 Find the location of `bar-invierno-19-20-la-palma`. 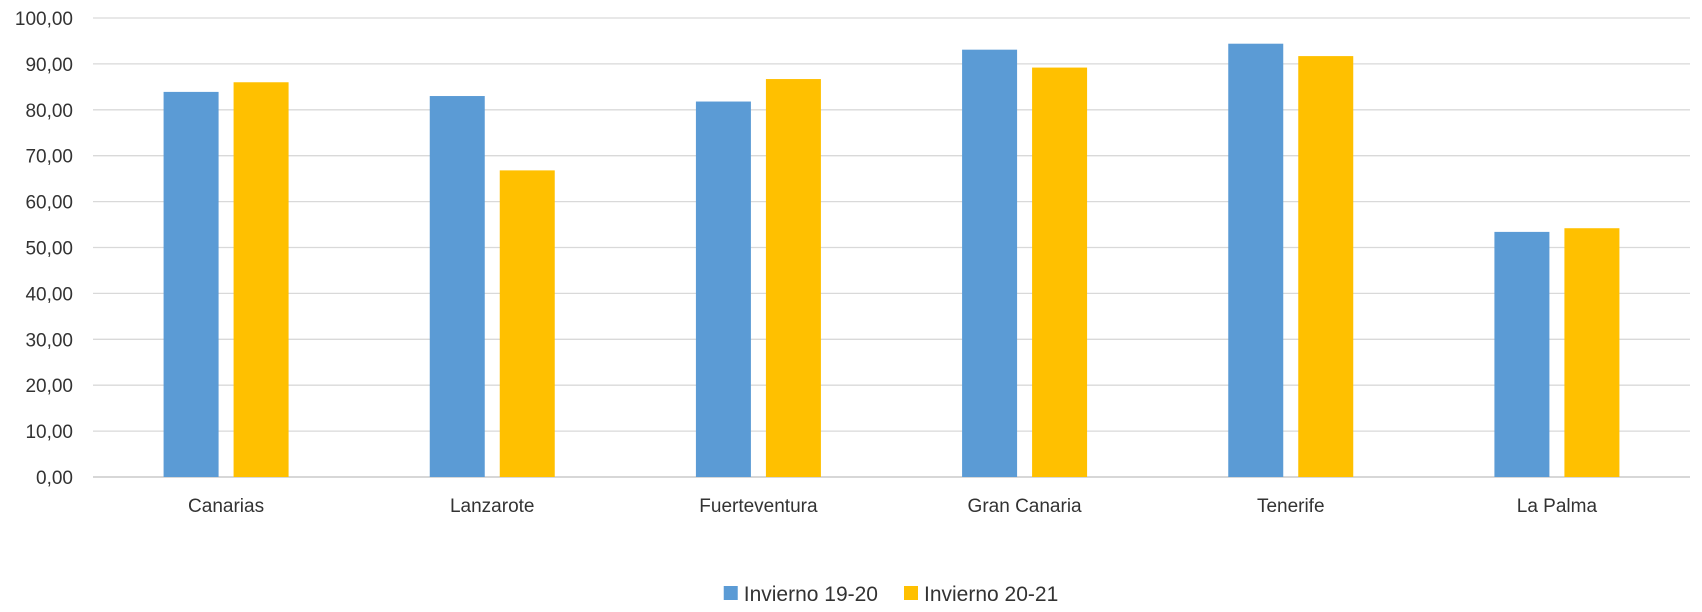

bar-invierno-19-20-la-palma is located at coordinates (1522, 354).